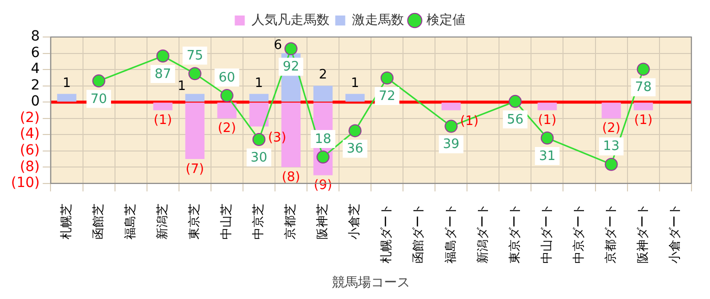 This screenshot has width=710, height=299. I want to click on x-tick-label: 中山ダート, so click(546, 233).